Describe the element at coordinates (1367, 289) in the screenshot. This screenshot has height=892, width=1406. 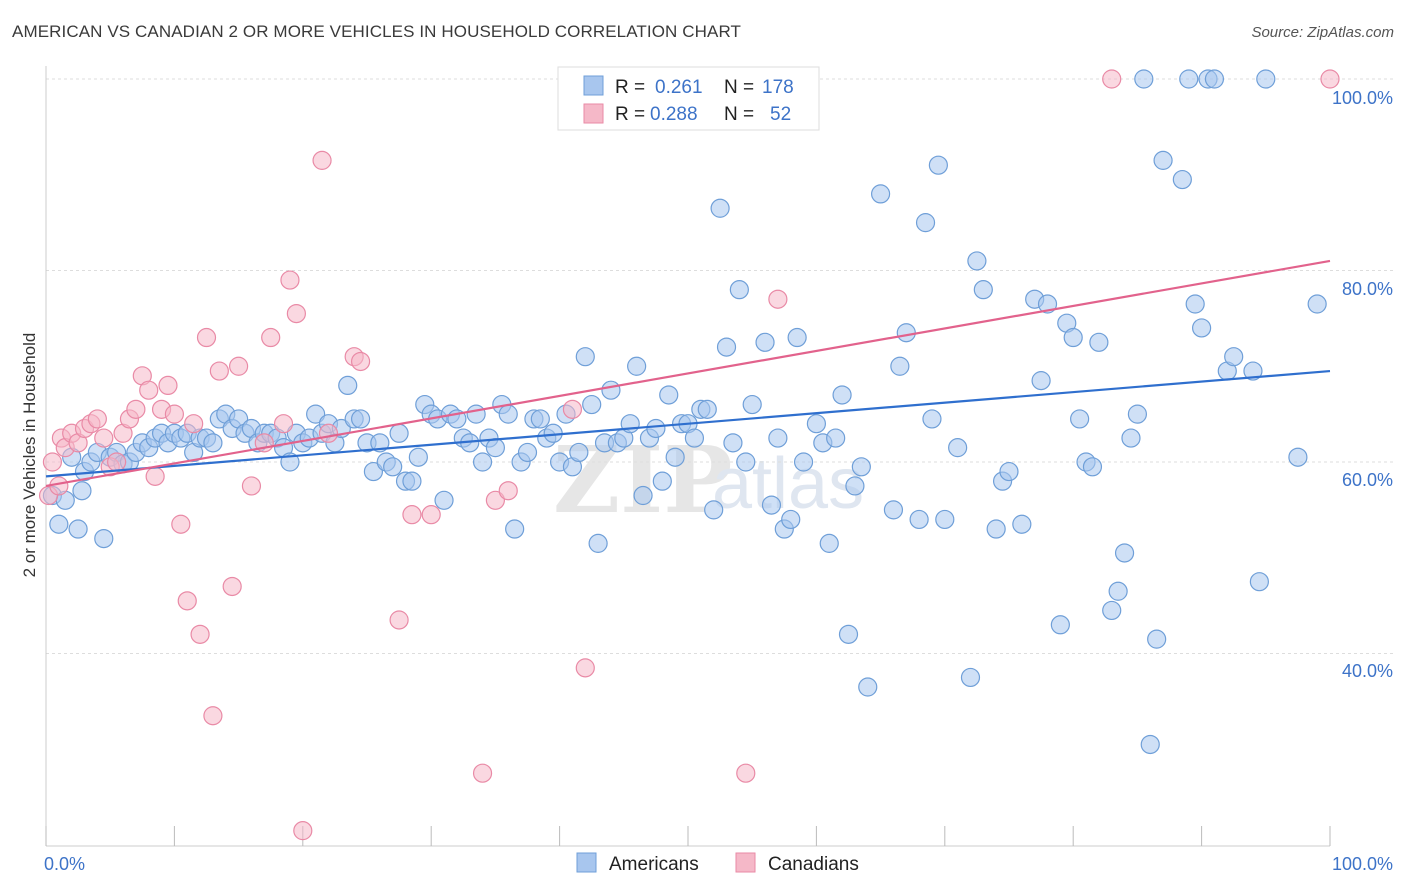
I see `y-tick-label-80: 80.0%` at that location.